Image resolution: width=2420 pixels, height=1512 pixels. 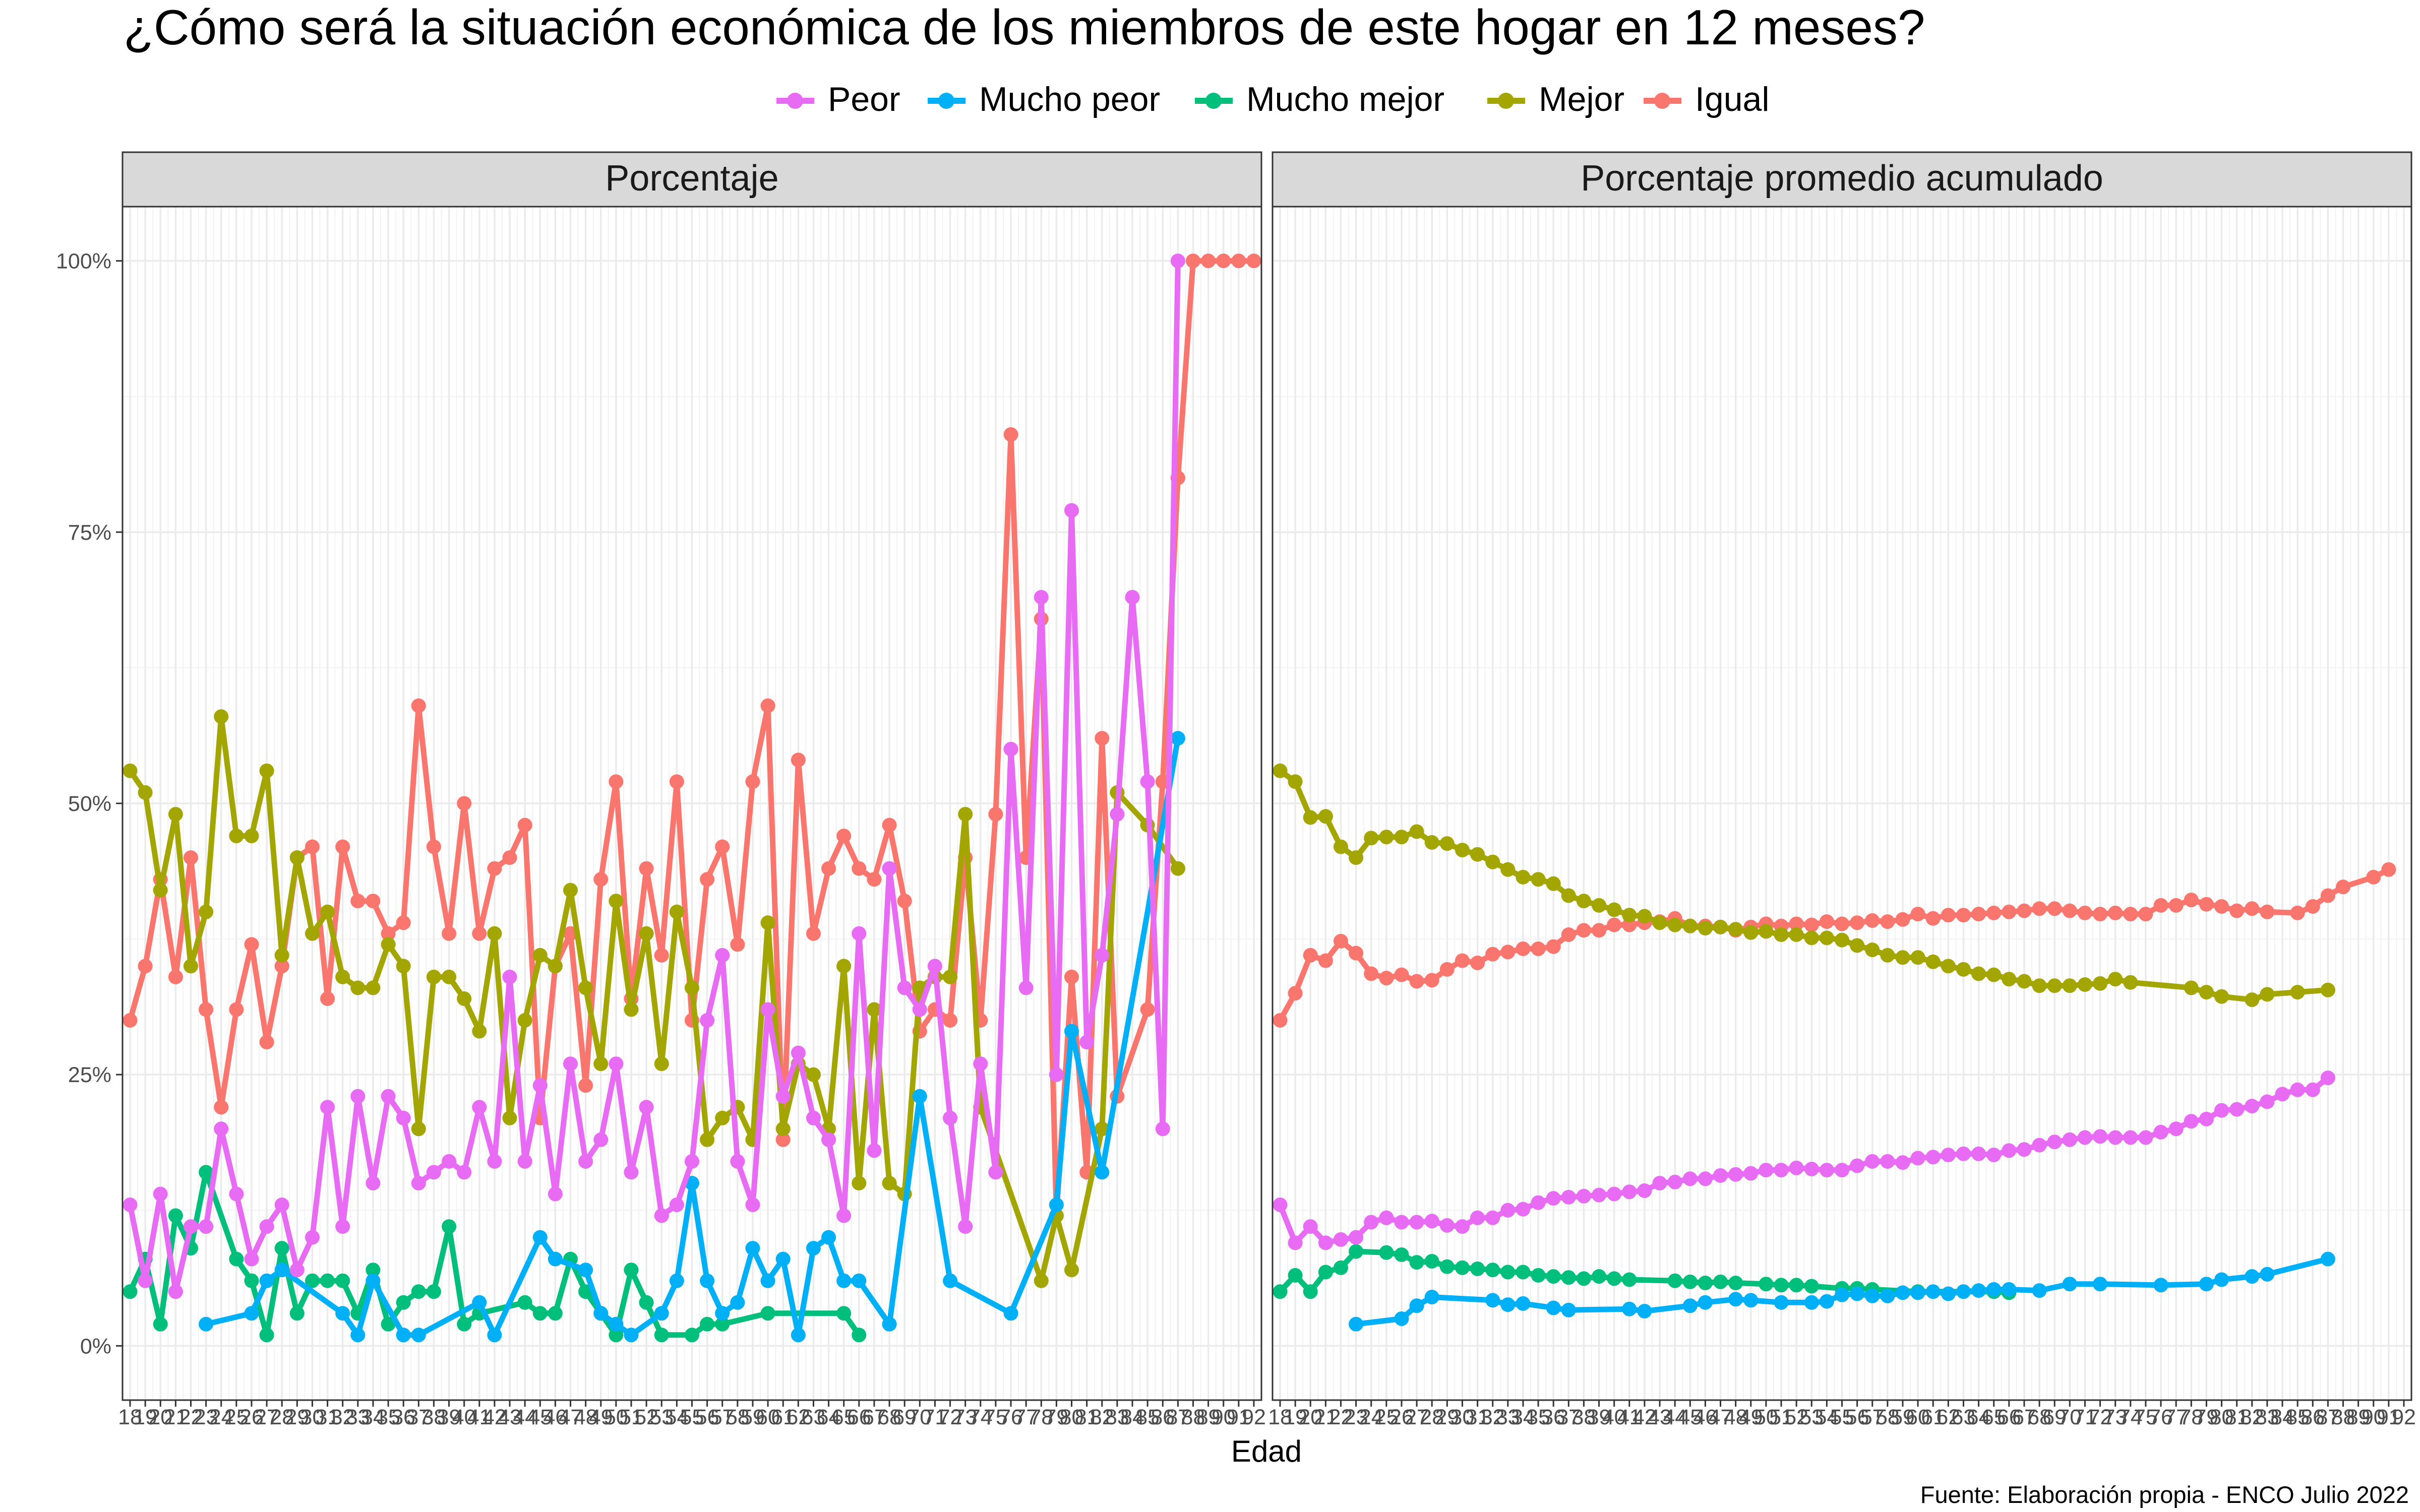 I want to click on x-tick-label: 76, so click(x=2161, y=1417).